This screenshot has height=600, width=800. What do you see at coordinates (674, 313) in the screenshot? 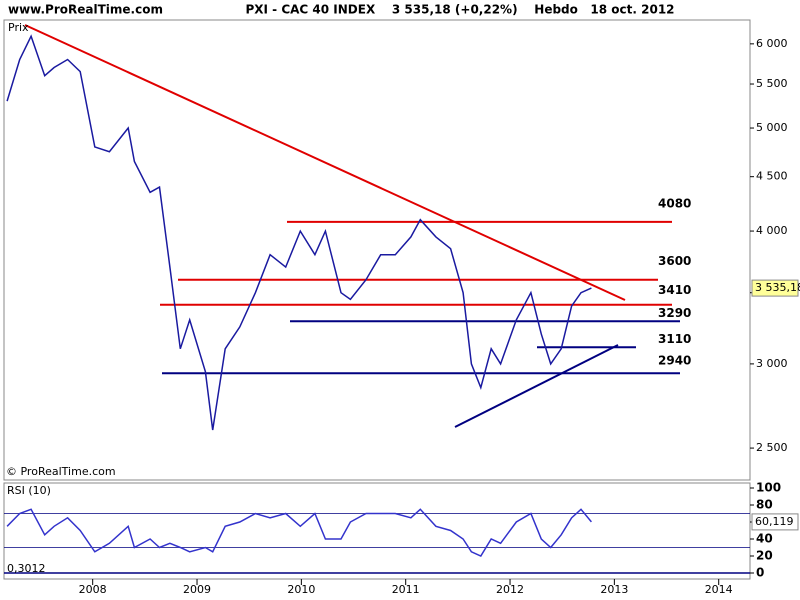
I see `level-label: 3290` at bounding box center [674, 313].